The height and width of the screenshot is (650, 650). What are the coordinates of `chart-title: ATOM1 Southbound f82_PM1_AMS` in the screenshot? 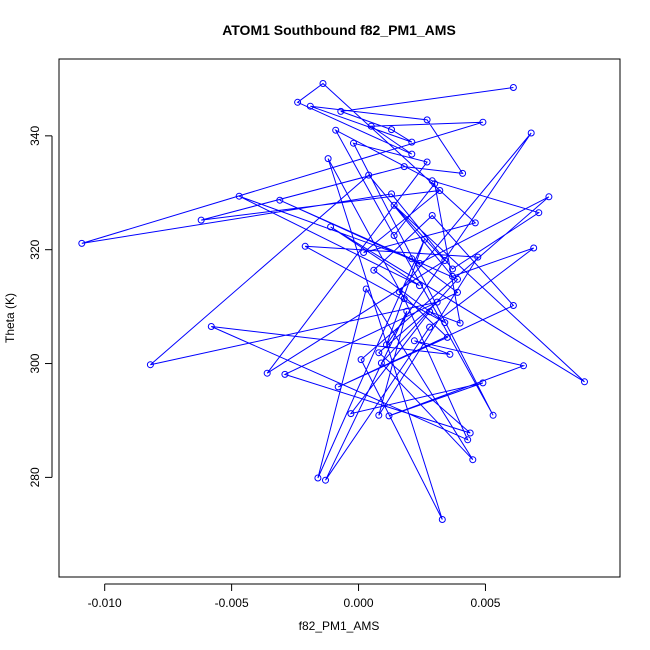 It's located at (339, 30).